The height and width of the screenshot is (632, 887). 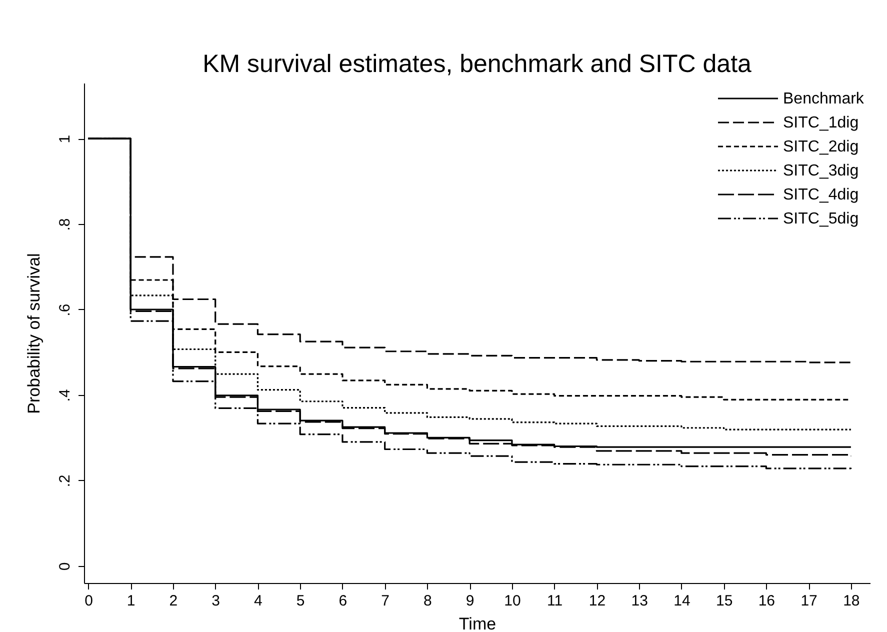 I want to click on legend-label: SITC_4dig, so click(x=821, y=195).